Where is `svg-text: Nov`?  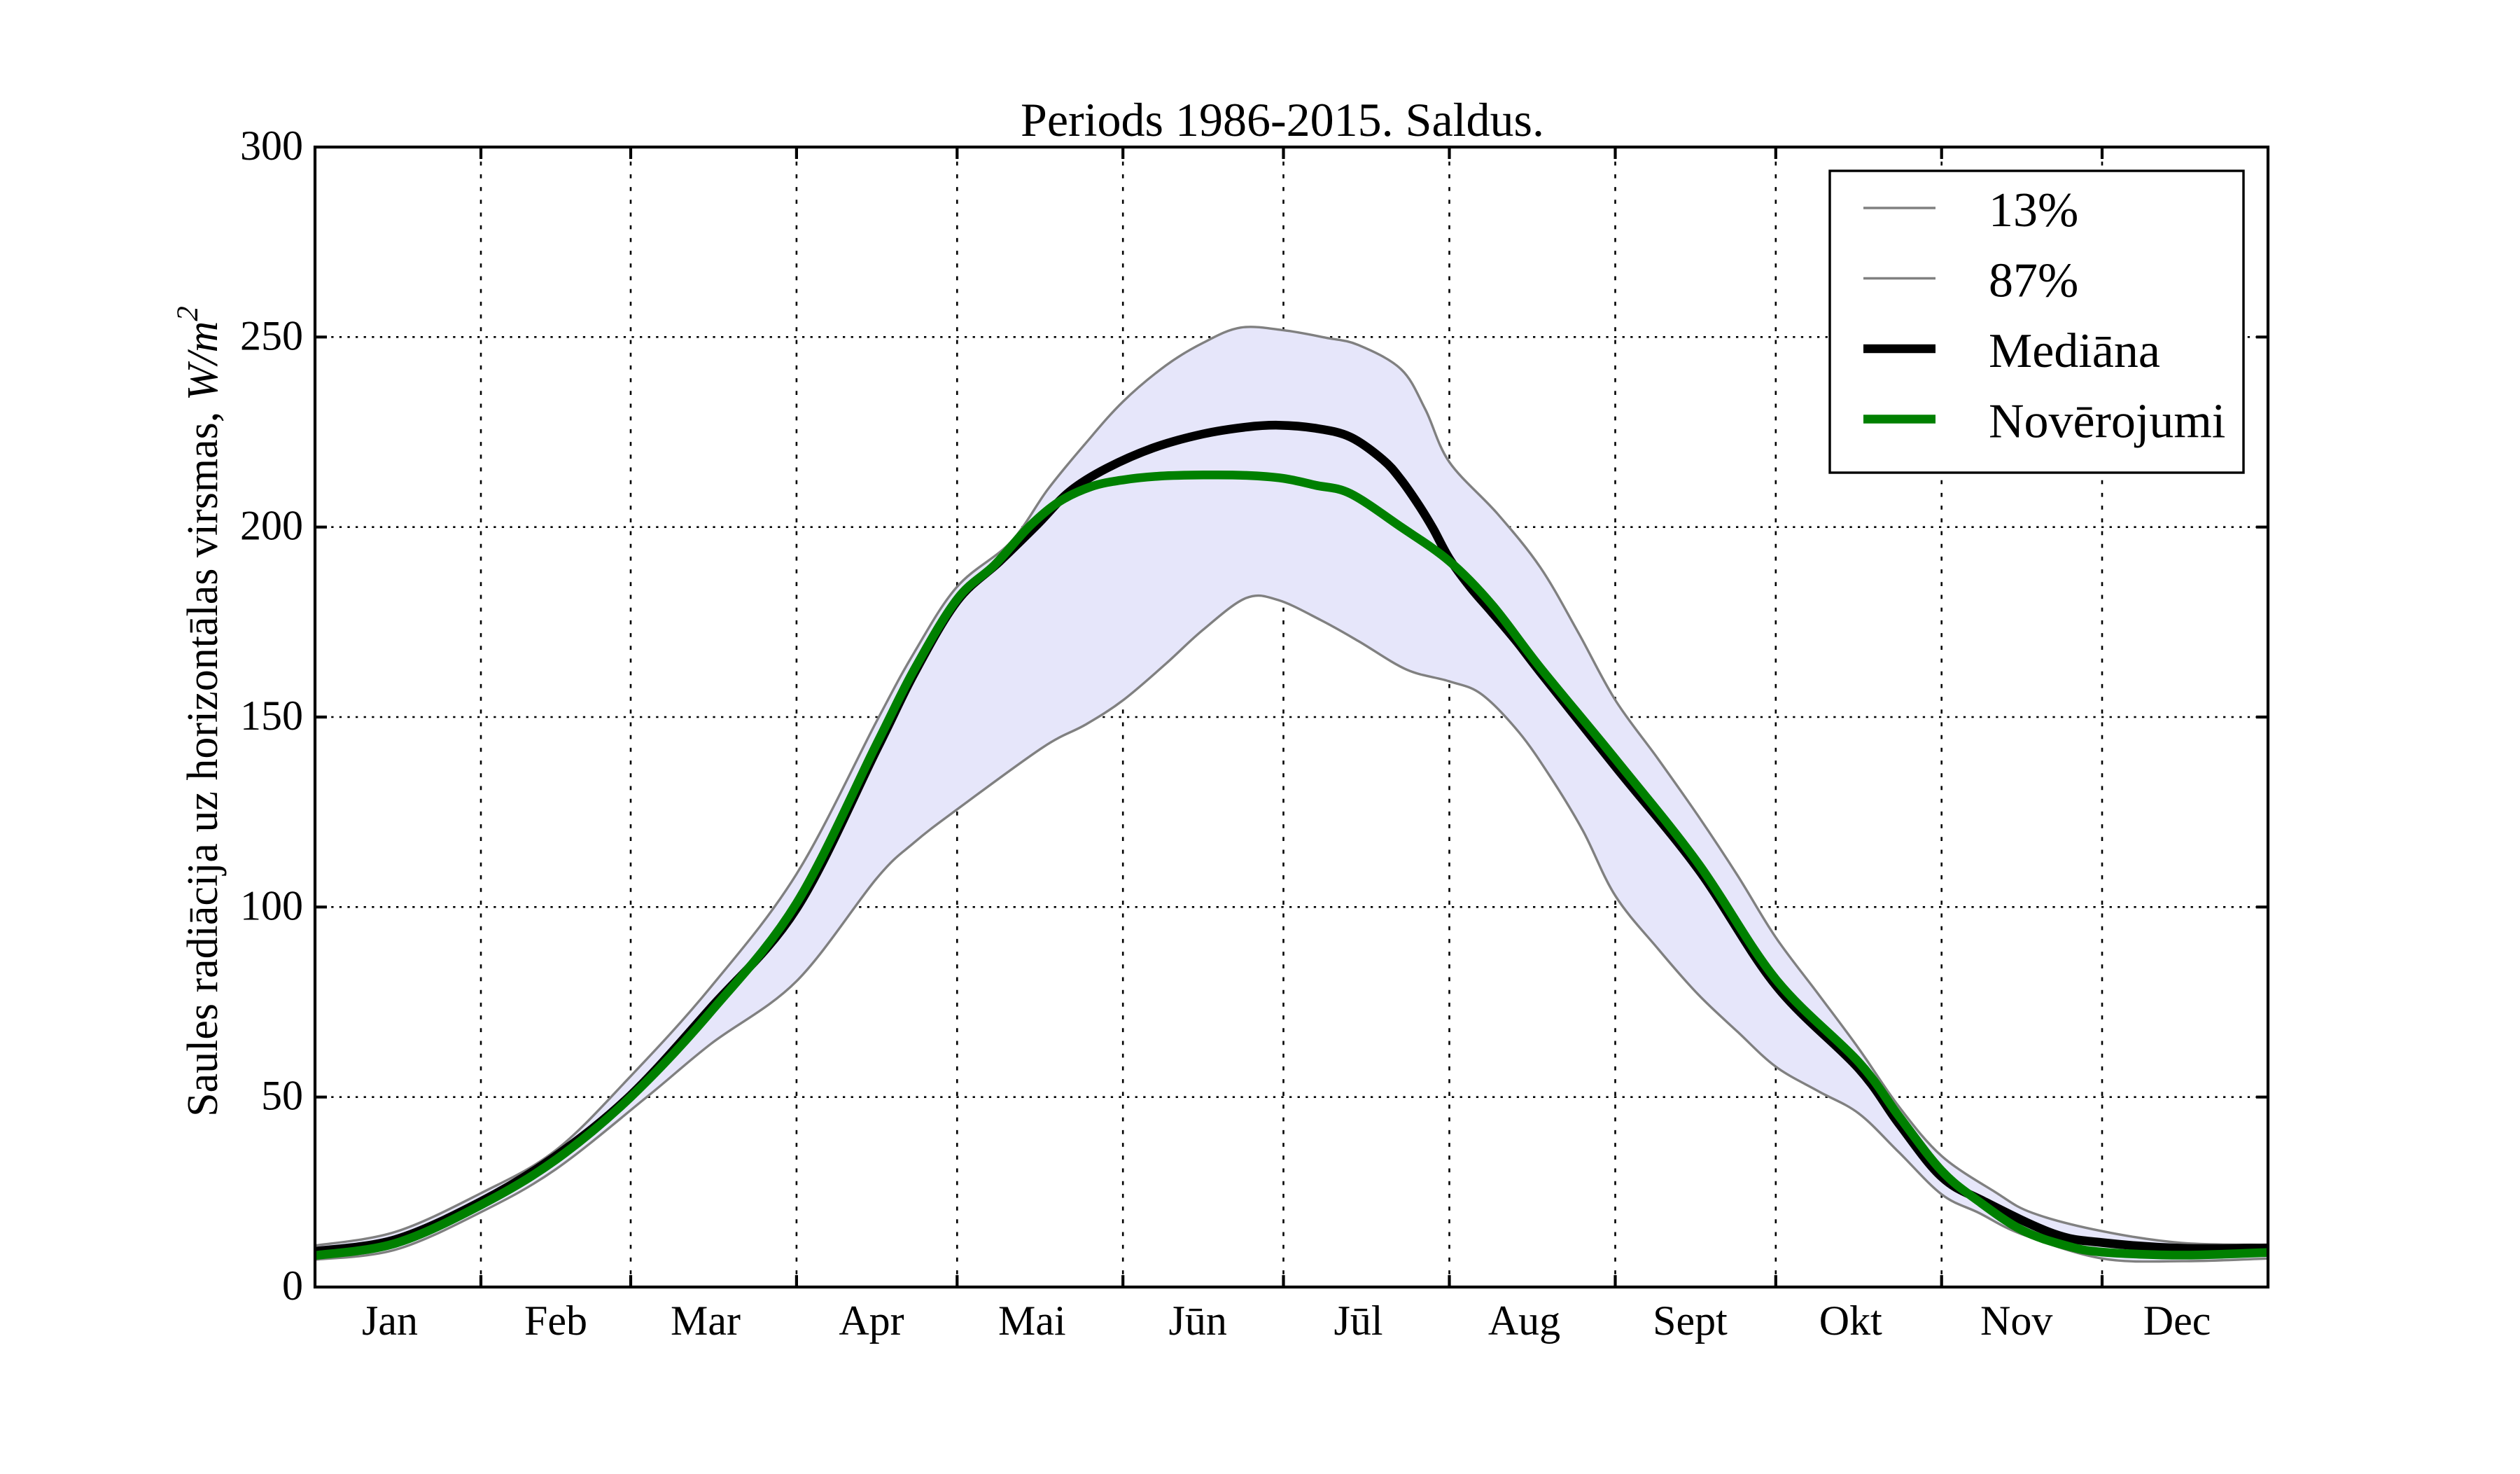 svg-text: Nov is located at coordinates (2016, 1321).